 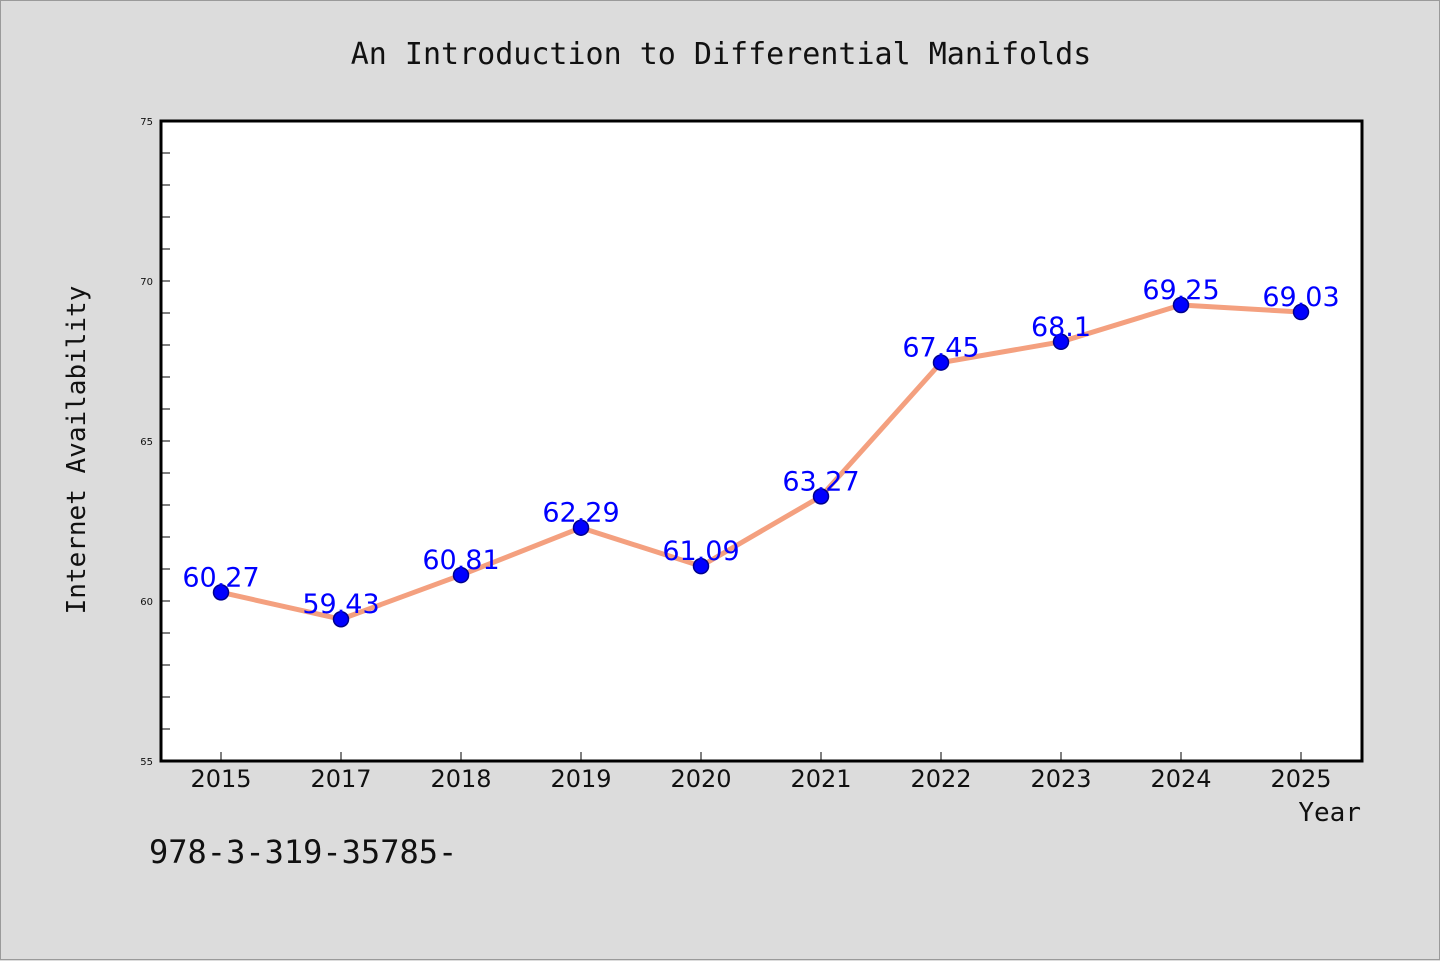 I want to click on y-tick-label: 75, so click(x=146, y=122).